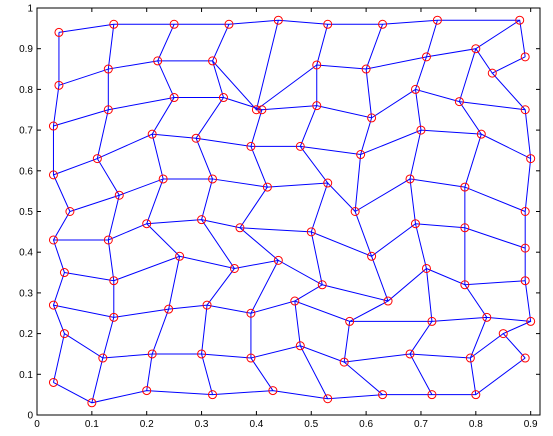 The height and width of the screenshot is (436, 553). What do you see at coordinates (26, 334) in the screenshot?
I see `y-tick-label: 0.2` at bounding box center [26, 334].